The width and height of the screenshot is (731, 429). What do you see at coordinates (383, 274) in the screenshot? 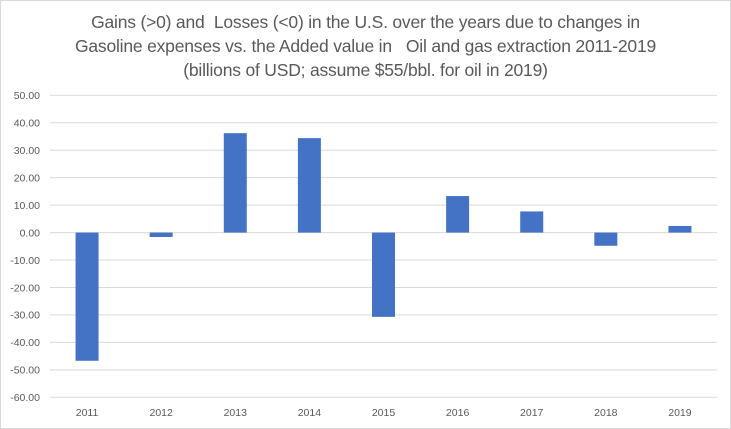
I see `bar-2015` at bounding box center [383, 274].